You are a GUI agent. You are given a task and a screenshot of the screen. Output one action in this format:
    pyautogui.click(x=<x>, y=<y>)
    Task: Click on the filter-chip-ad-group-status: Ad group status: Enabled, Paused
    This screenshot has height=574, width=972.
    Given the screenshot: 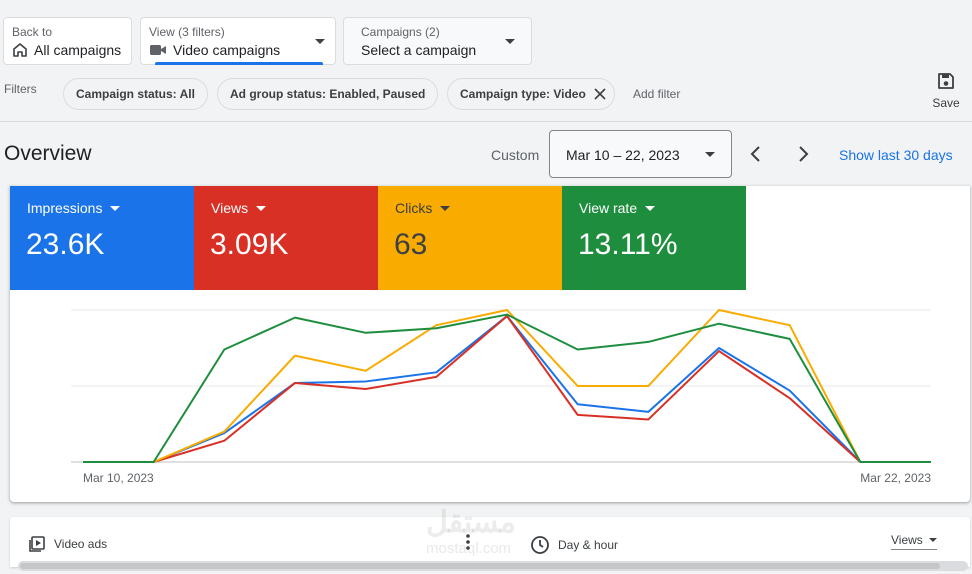 What is the action you would take?
    pyautogui.click(x=328, y=94)
    